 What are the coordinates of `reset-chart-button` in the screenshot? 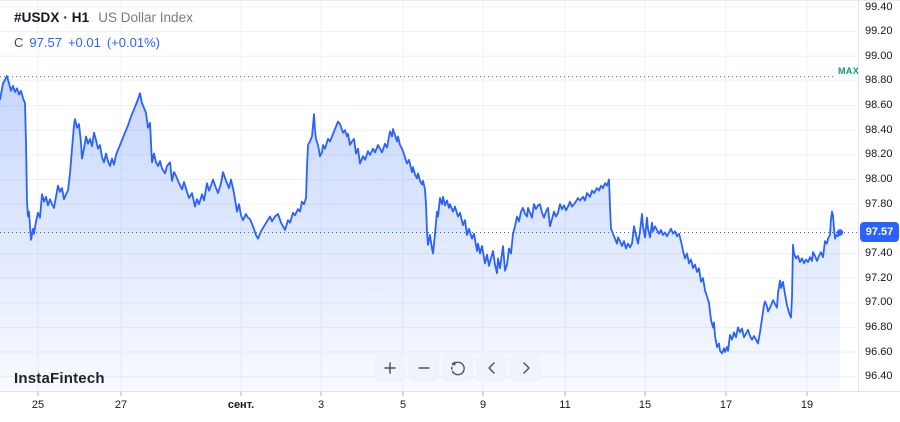 It's located at (457, 368).